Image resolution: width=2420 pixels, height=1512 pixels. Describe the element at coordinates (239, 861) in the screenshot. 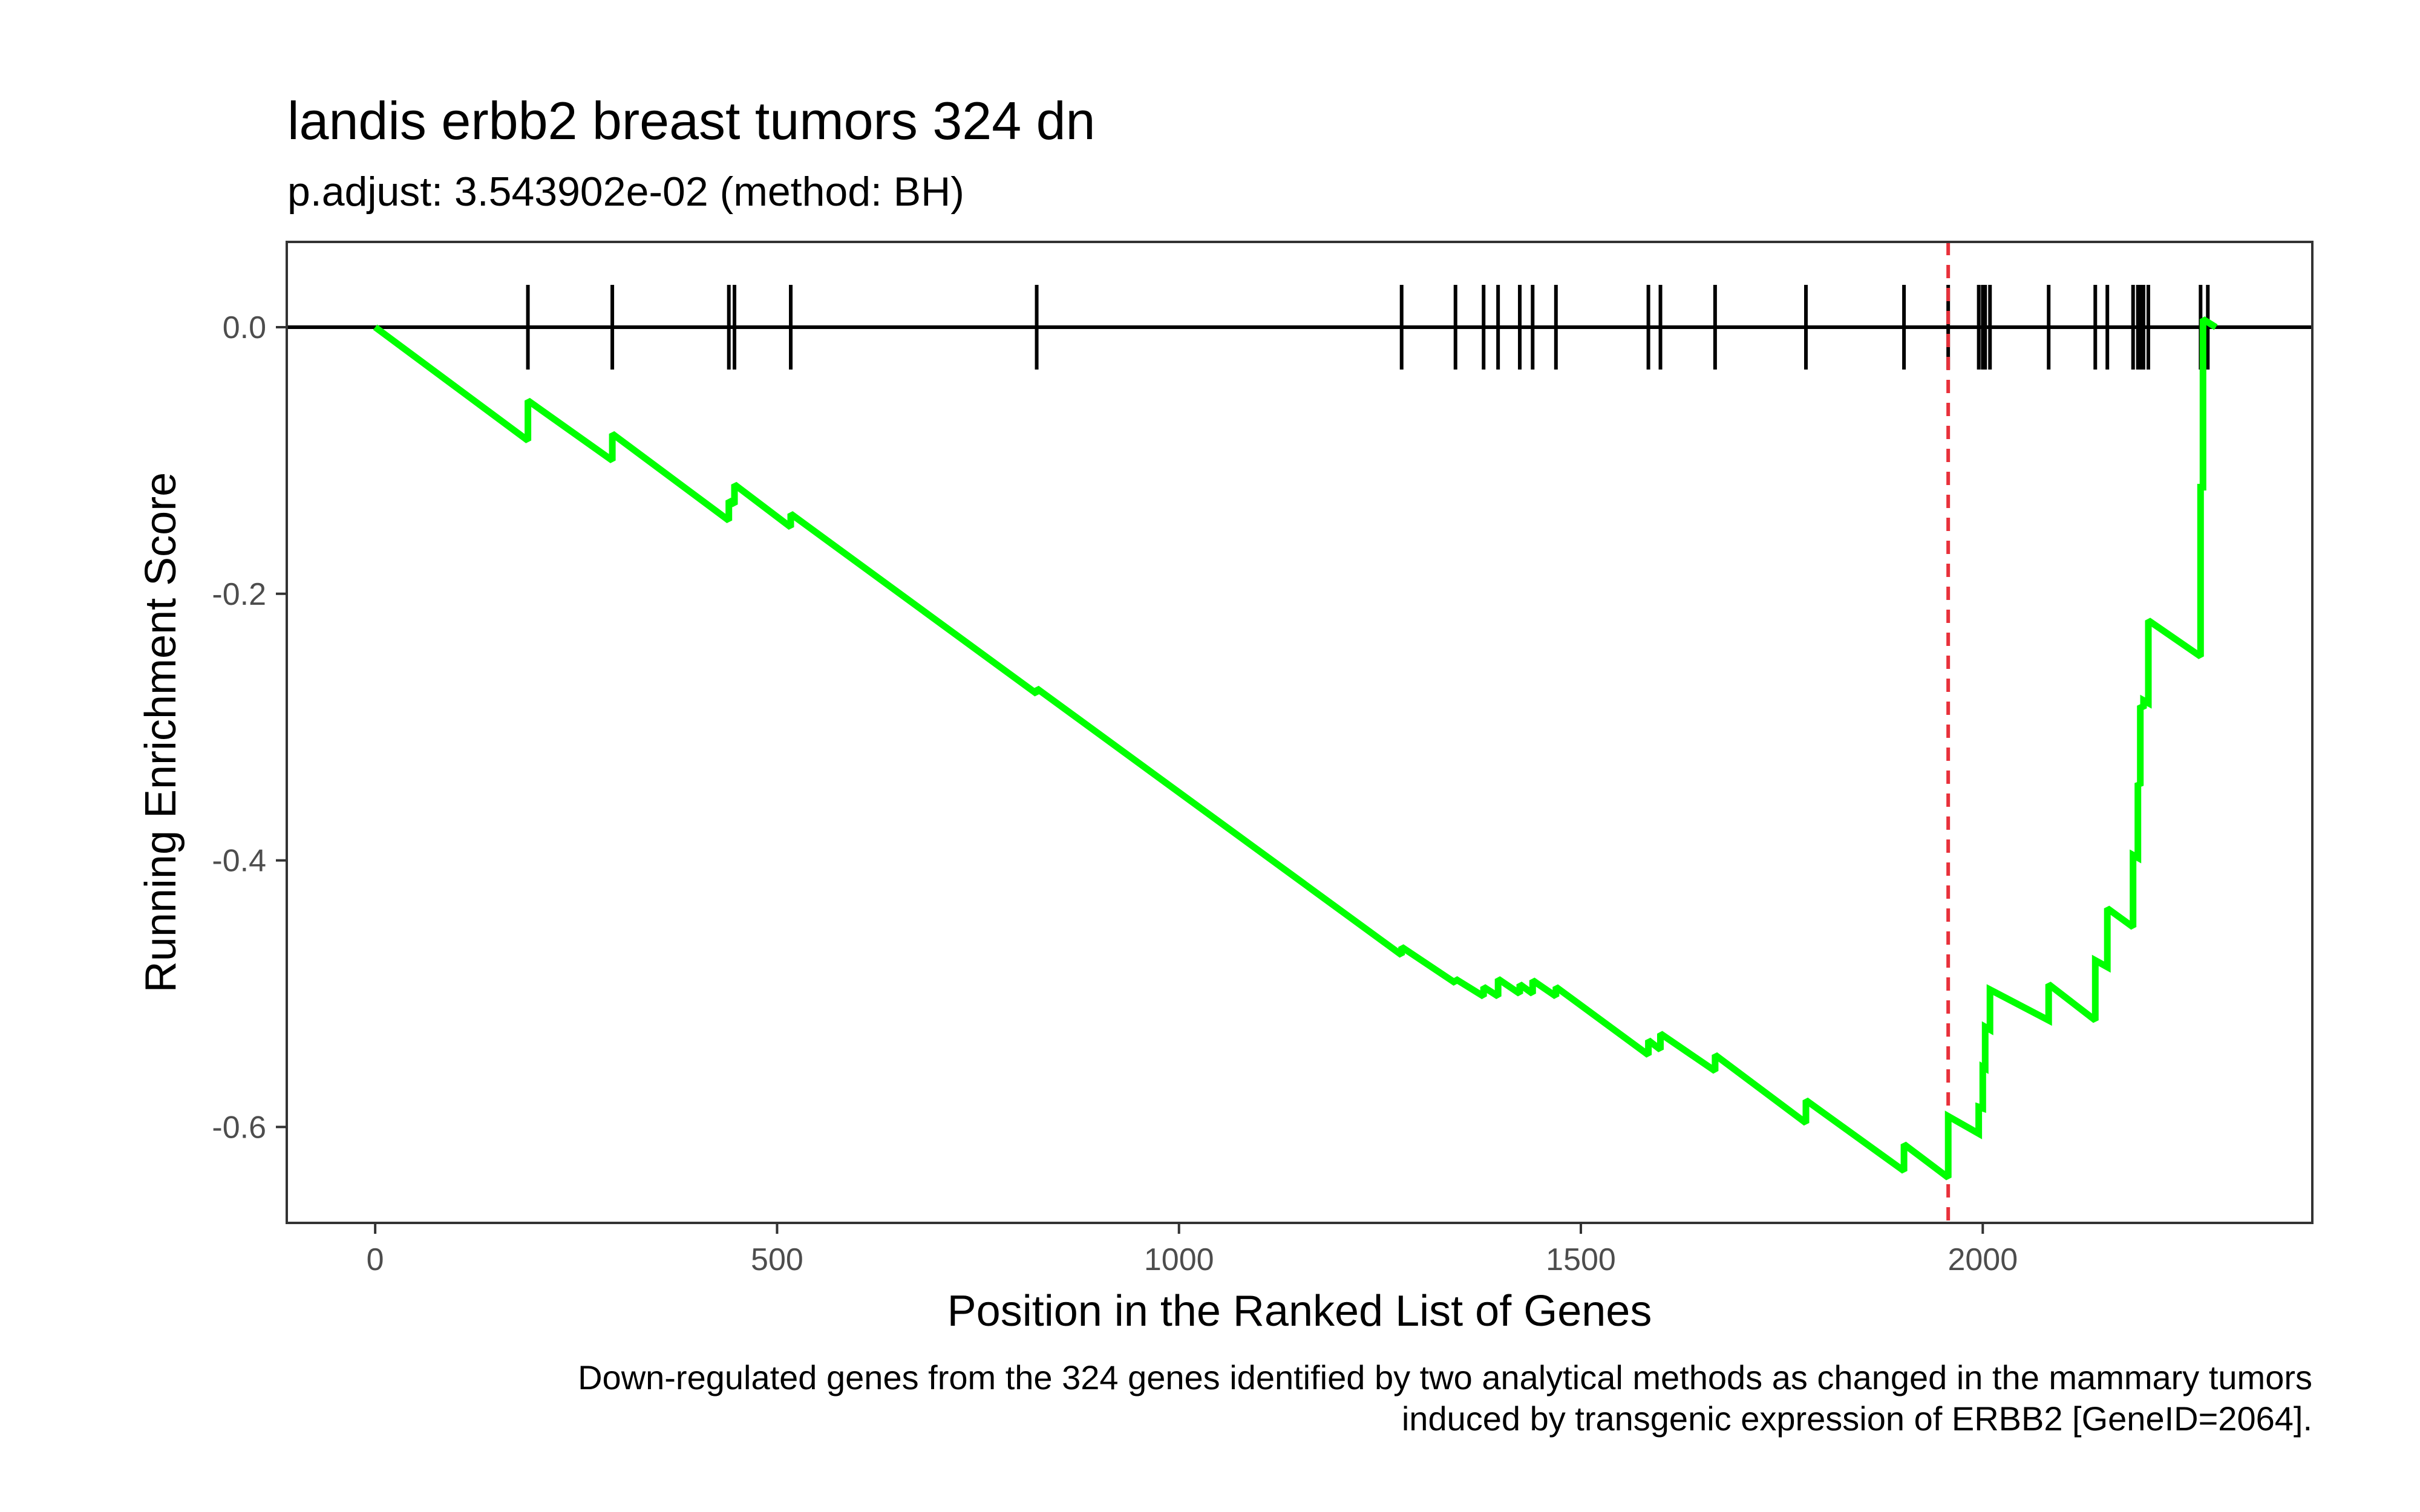

I see `y-tick-label: -0.4` at that location.